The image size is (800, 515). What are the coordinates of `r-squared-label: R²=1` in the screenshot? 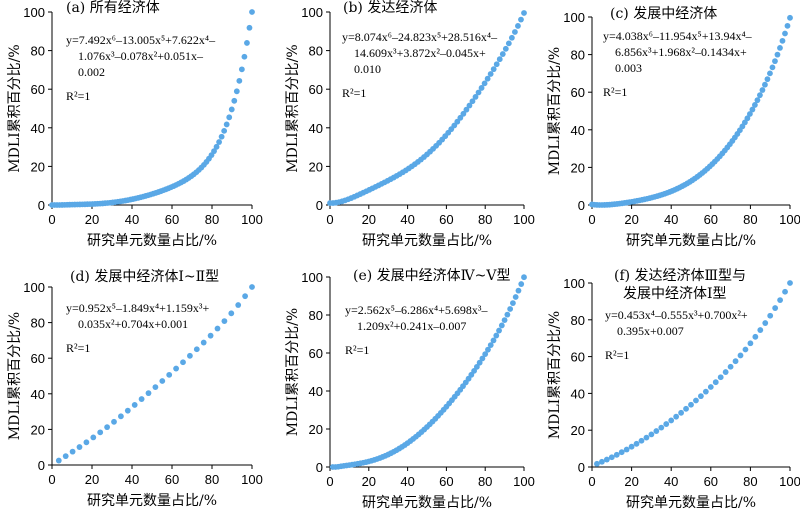 It's located at (617, 355).